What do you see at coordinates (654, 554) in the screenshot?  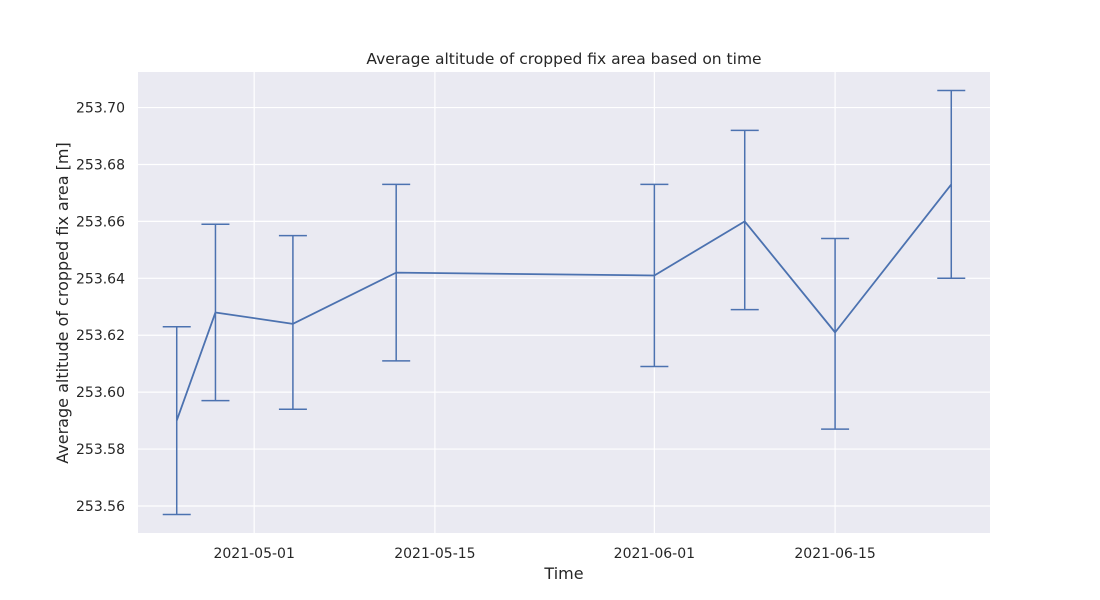 I see `x-tick-label: 2021-06-01` at bounding box center [654, 554].